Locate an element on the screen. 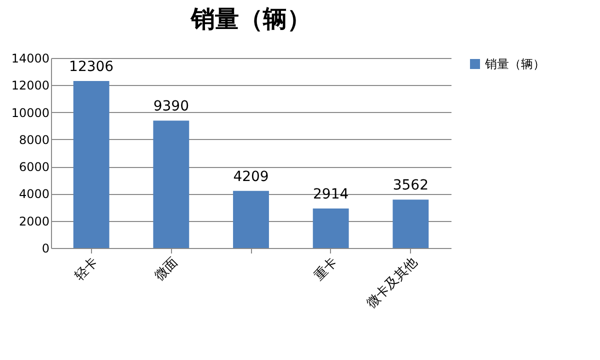 The image size is (600, 360). y-tick-label: 12000 is located at coordinates (30, 85).